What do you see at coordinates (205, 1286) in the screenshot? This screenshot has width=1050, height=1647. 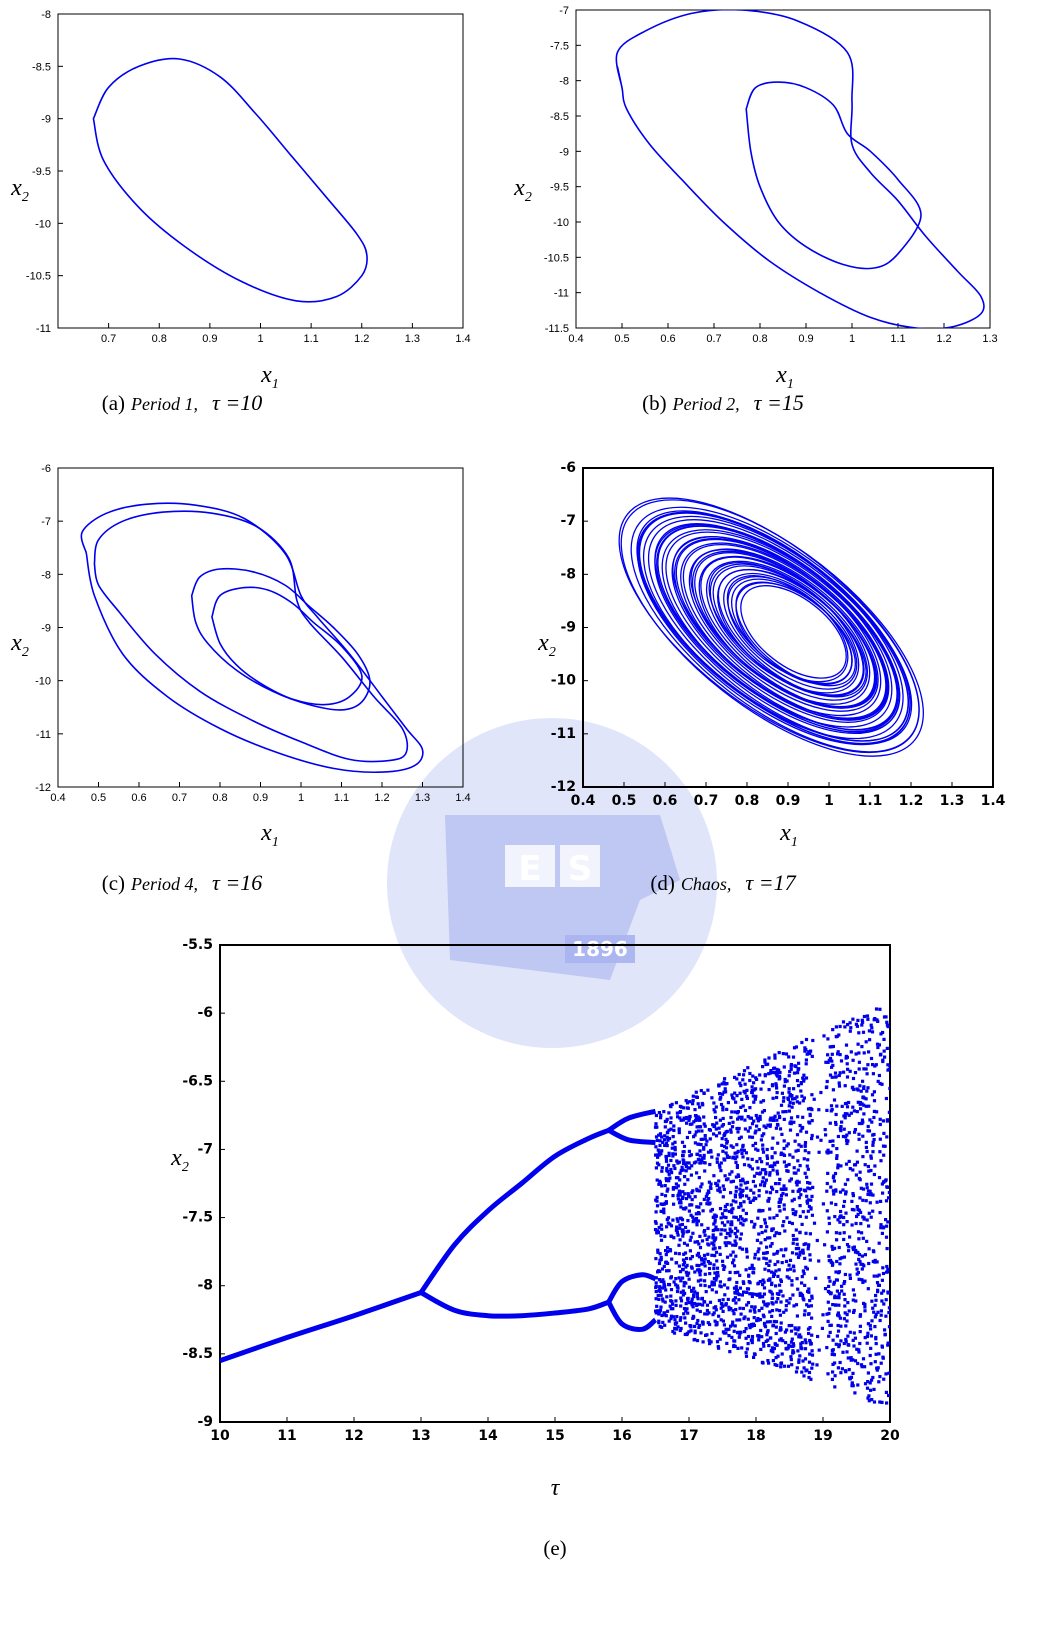 I see `y-tick-label: -8` at bounding box center [205, 1286].